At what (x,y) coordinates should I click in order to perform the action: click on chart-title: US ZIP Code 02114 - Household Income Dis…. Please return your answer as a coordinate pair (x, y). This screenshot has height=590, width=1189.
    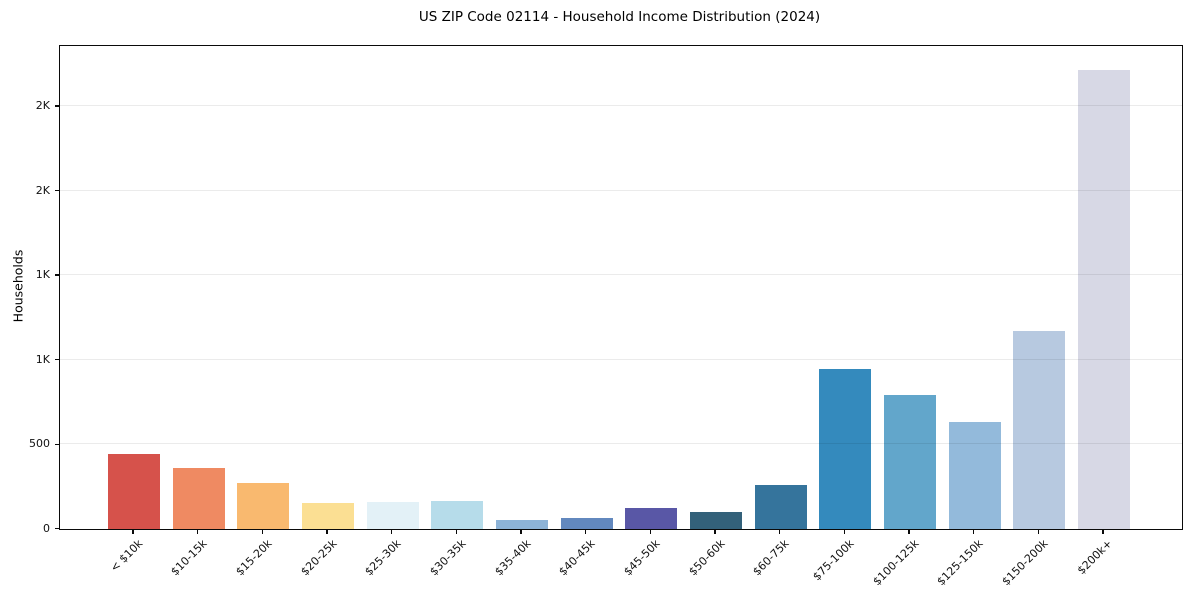
    Looking at the image, I should click on (619, 17).